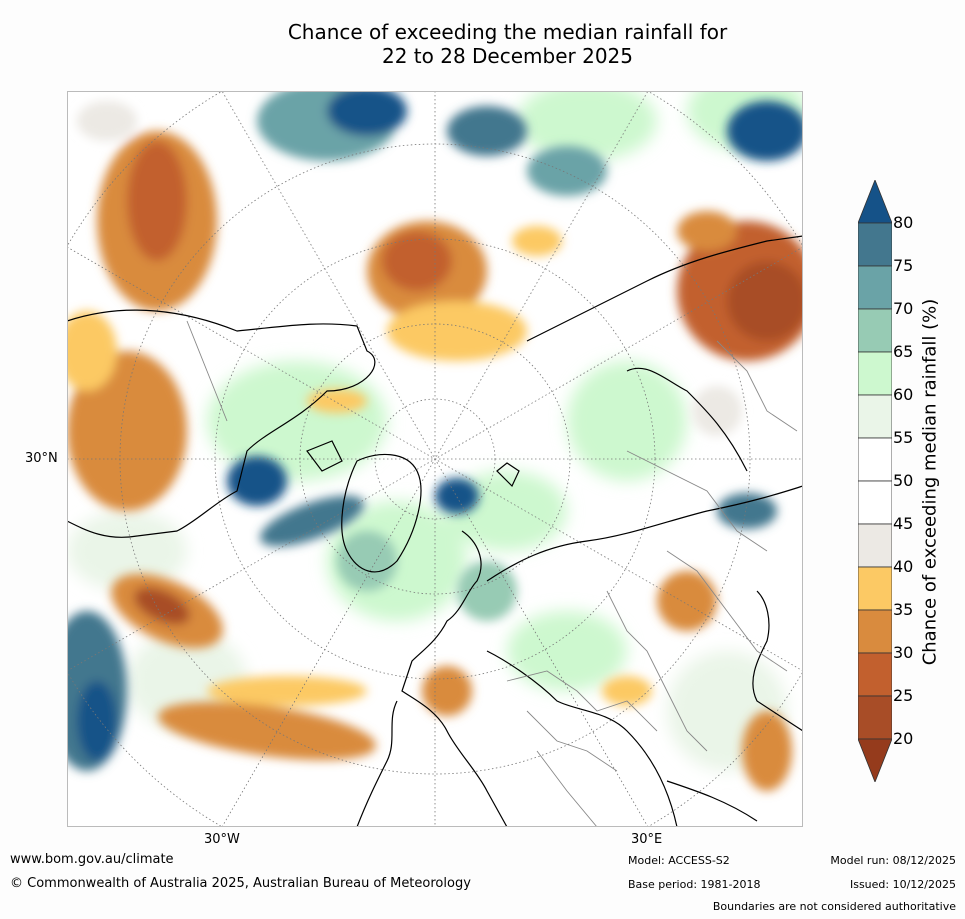  What do you see at coordinates (903, 308) in the screenshot?
I see `colorbar-tick-70: 70` at bounding box center [903, 308].